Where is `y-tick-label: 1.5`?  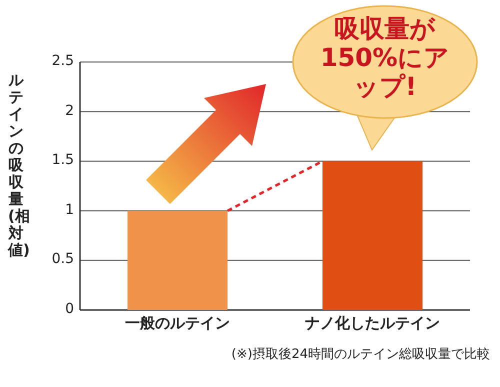
y-tick-label: 1.5 is located at coordinates (63, 160).